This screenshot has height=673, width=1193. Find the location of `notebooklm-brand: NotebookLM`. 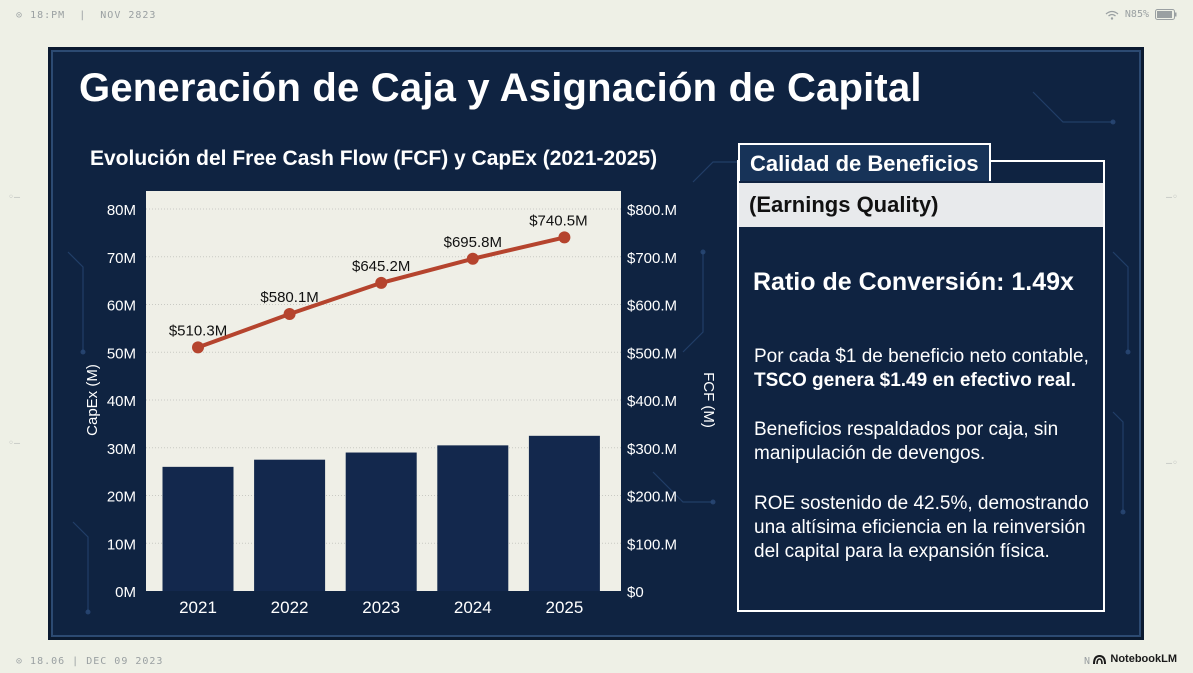

notebooklm-brand: NotebookLM is located at coordinates (1135, 659).